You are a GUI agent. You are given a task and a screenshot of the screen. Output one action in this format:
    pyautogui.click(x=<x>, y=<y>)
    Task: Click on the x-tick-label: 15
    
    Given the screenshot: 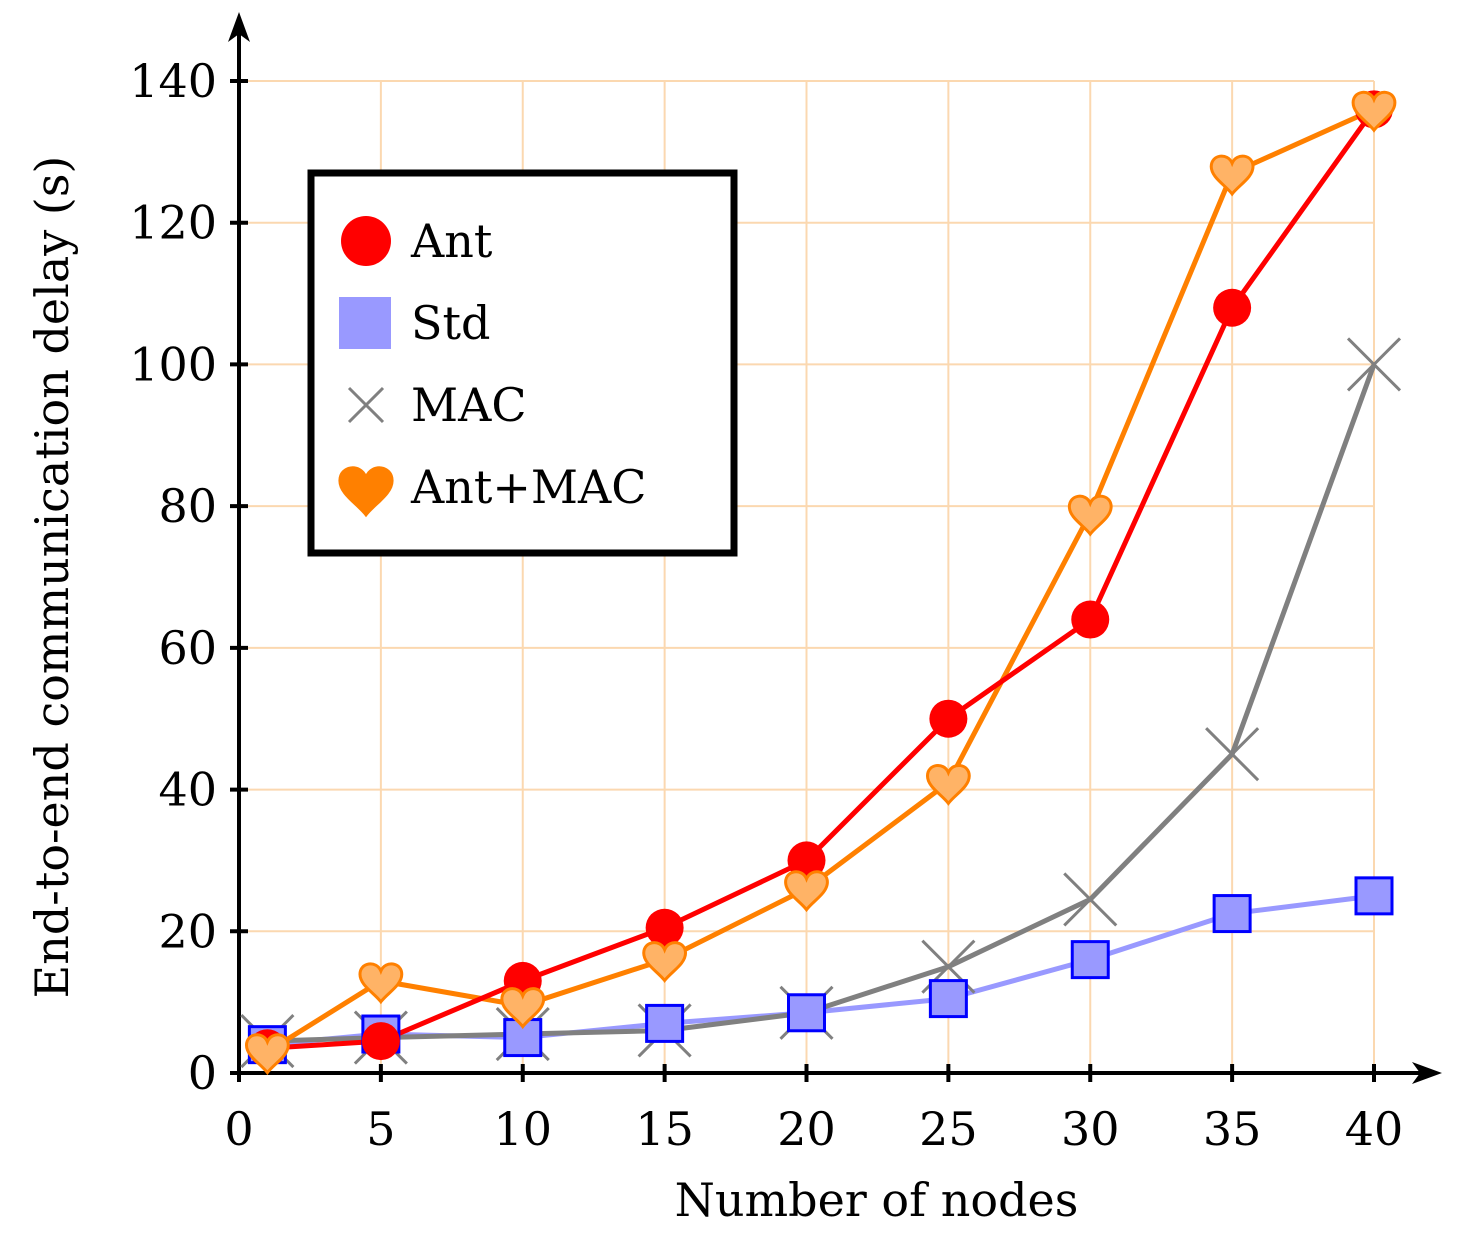 What is the action you would take?
    pyautogui.click(x=664, y=1129)
    